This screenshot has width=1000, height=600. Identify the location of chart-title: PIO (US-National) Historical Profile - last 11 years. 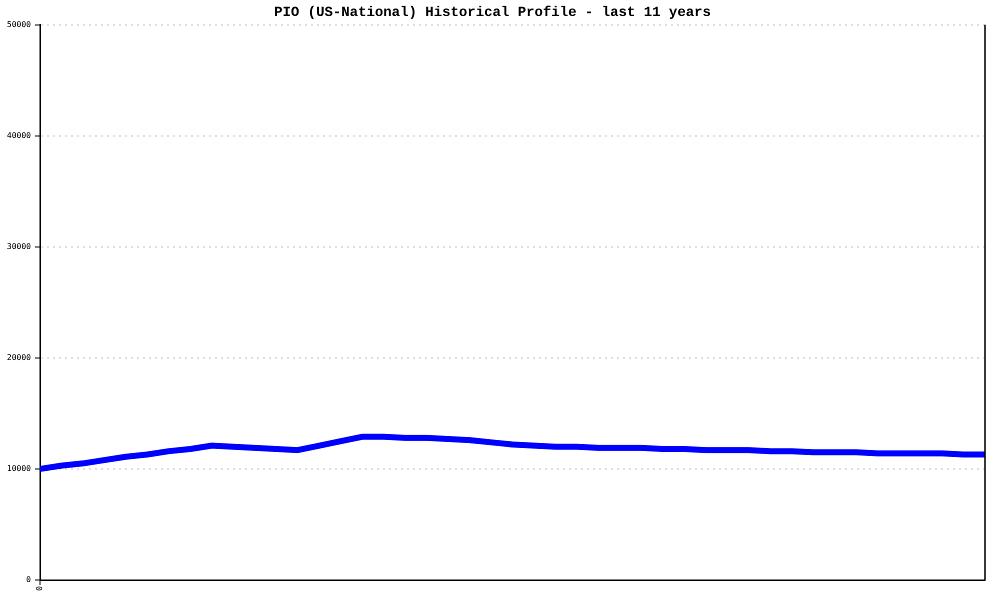
(492, 12).